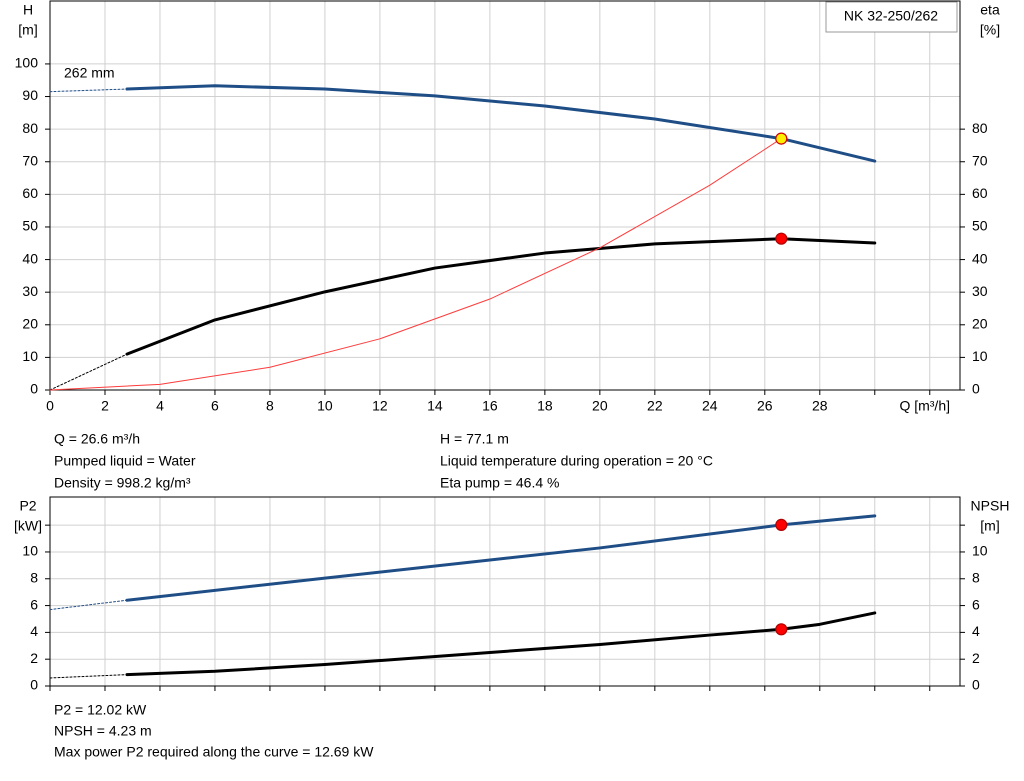 The height and width of the screenshot is (781, 1024). Describe the element at coordinates (545, 406) in the screenshot. I see `x-tick-label: 18` at that location.